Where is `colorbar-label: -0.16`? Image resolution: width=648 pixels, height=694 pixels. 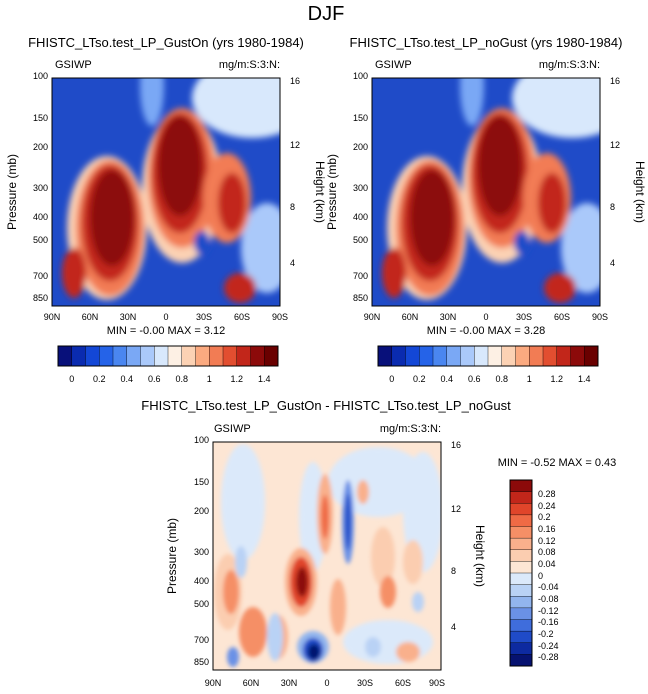 colorbar-label: -0.16 is located at coordinates (548, 622).